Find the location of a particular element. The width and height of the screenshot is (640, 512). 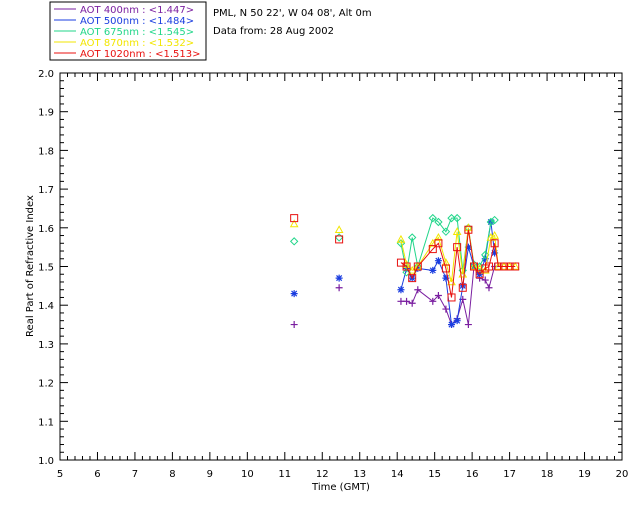

legend-label: AOT 1020nm : <1.513> is located at coordinates (140, 54).